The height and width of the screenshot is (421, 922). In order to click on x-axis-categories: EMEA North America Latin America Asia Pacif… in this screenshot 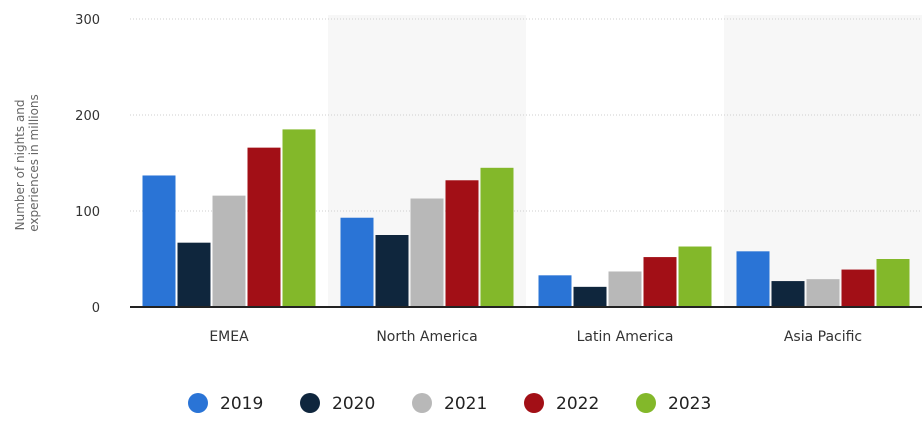, I will do `click(535, 337)`.